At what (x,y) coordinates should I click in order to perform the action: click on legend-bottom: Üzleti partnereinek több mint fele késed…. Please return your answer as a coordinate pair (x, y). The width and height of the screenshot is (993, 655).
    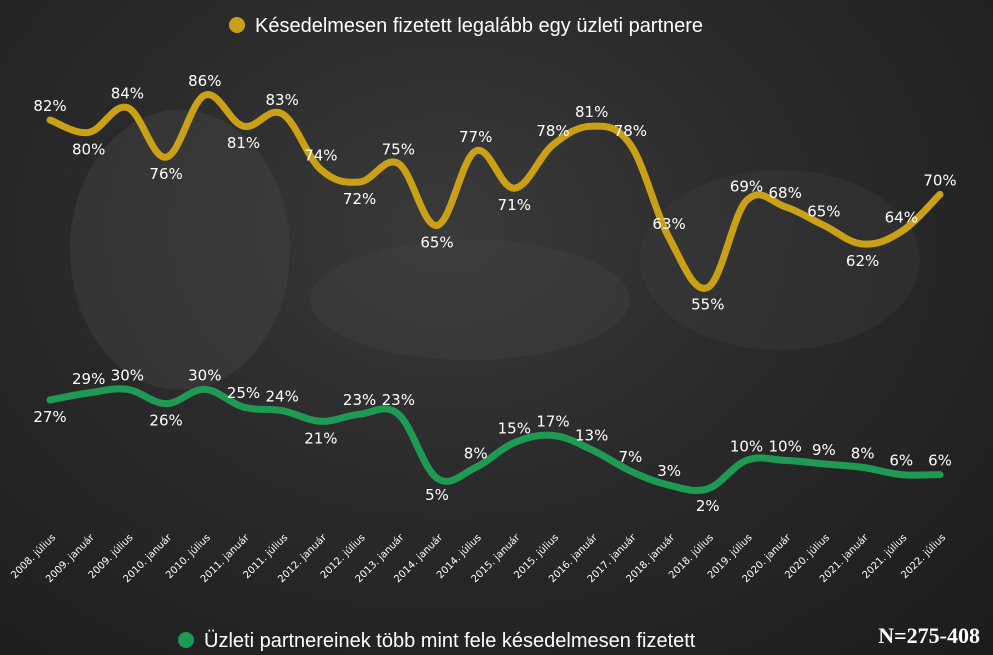
    Looking at the image, I should click on (437, 641).